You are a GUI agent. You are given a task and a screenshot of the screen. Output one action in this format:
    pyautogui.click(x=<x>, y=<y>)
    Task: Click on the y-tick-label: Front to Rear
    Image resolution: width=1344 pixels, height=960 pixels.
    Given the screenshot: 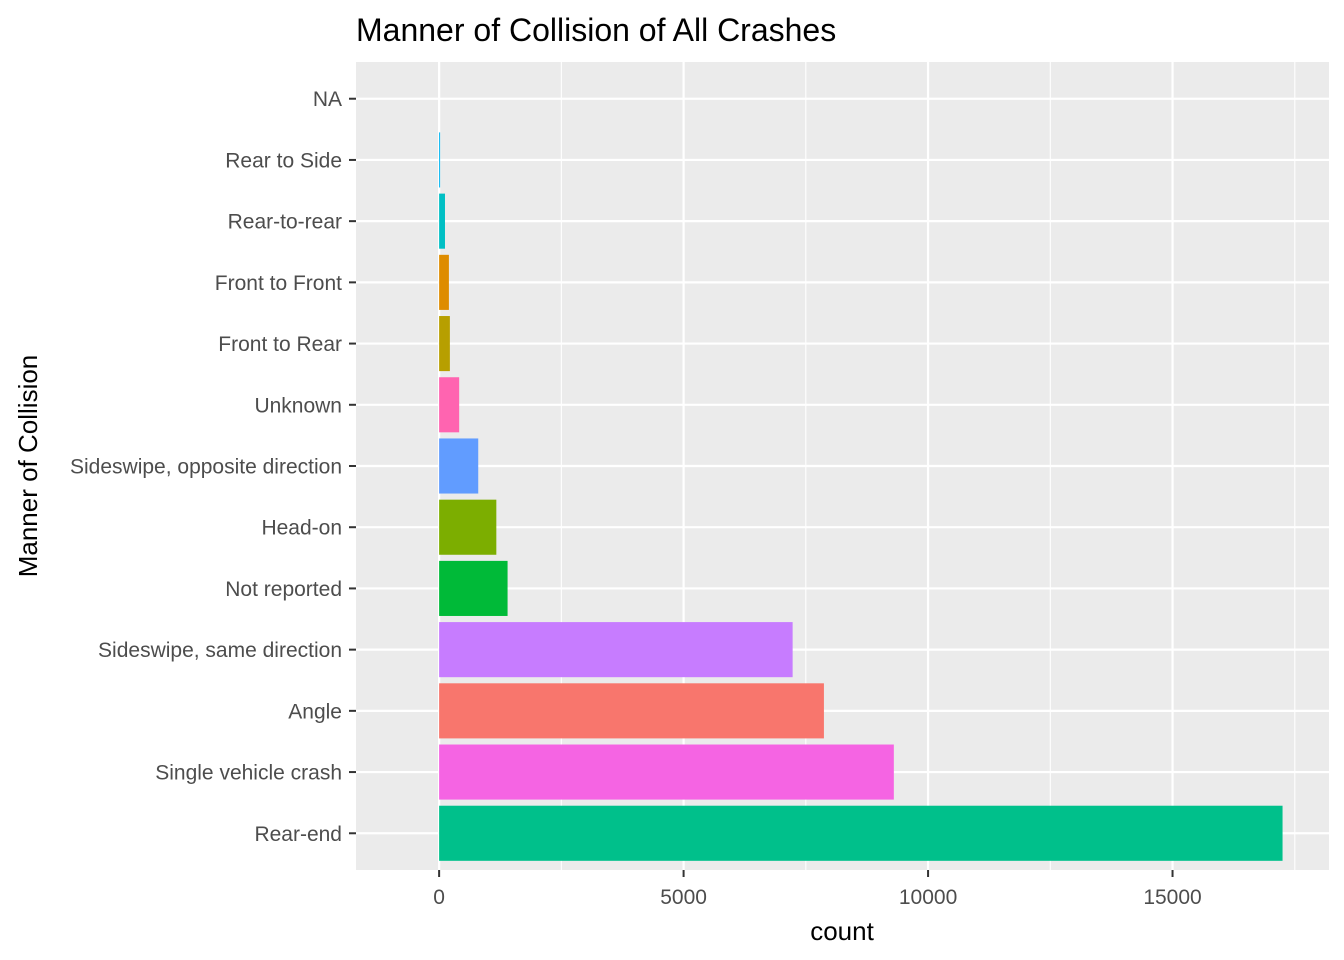 What is the action you would take?
    pyautogui.click(x=280, y=344)
    